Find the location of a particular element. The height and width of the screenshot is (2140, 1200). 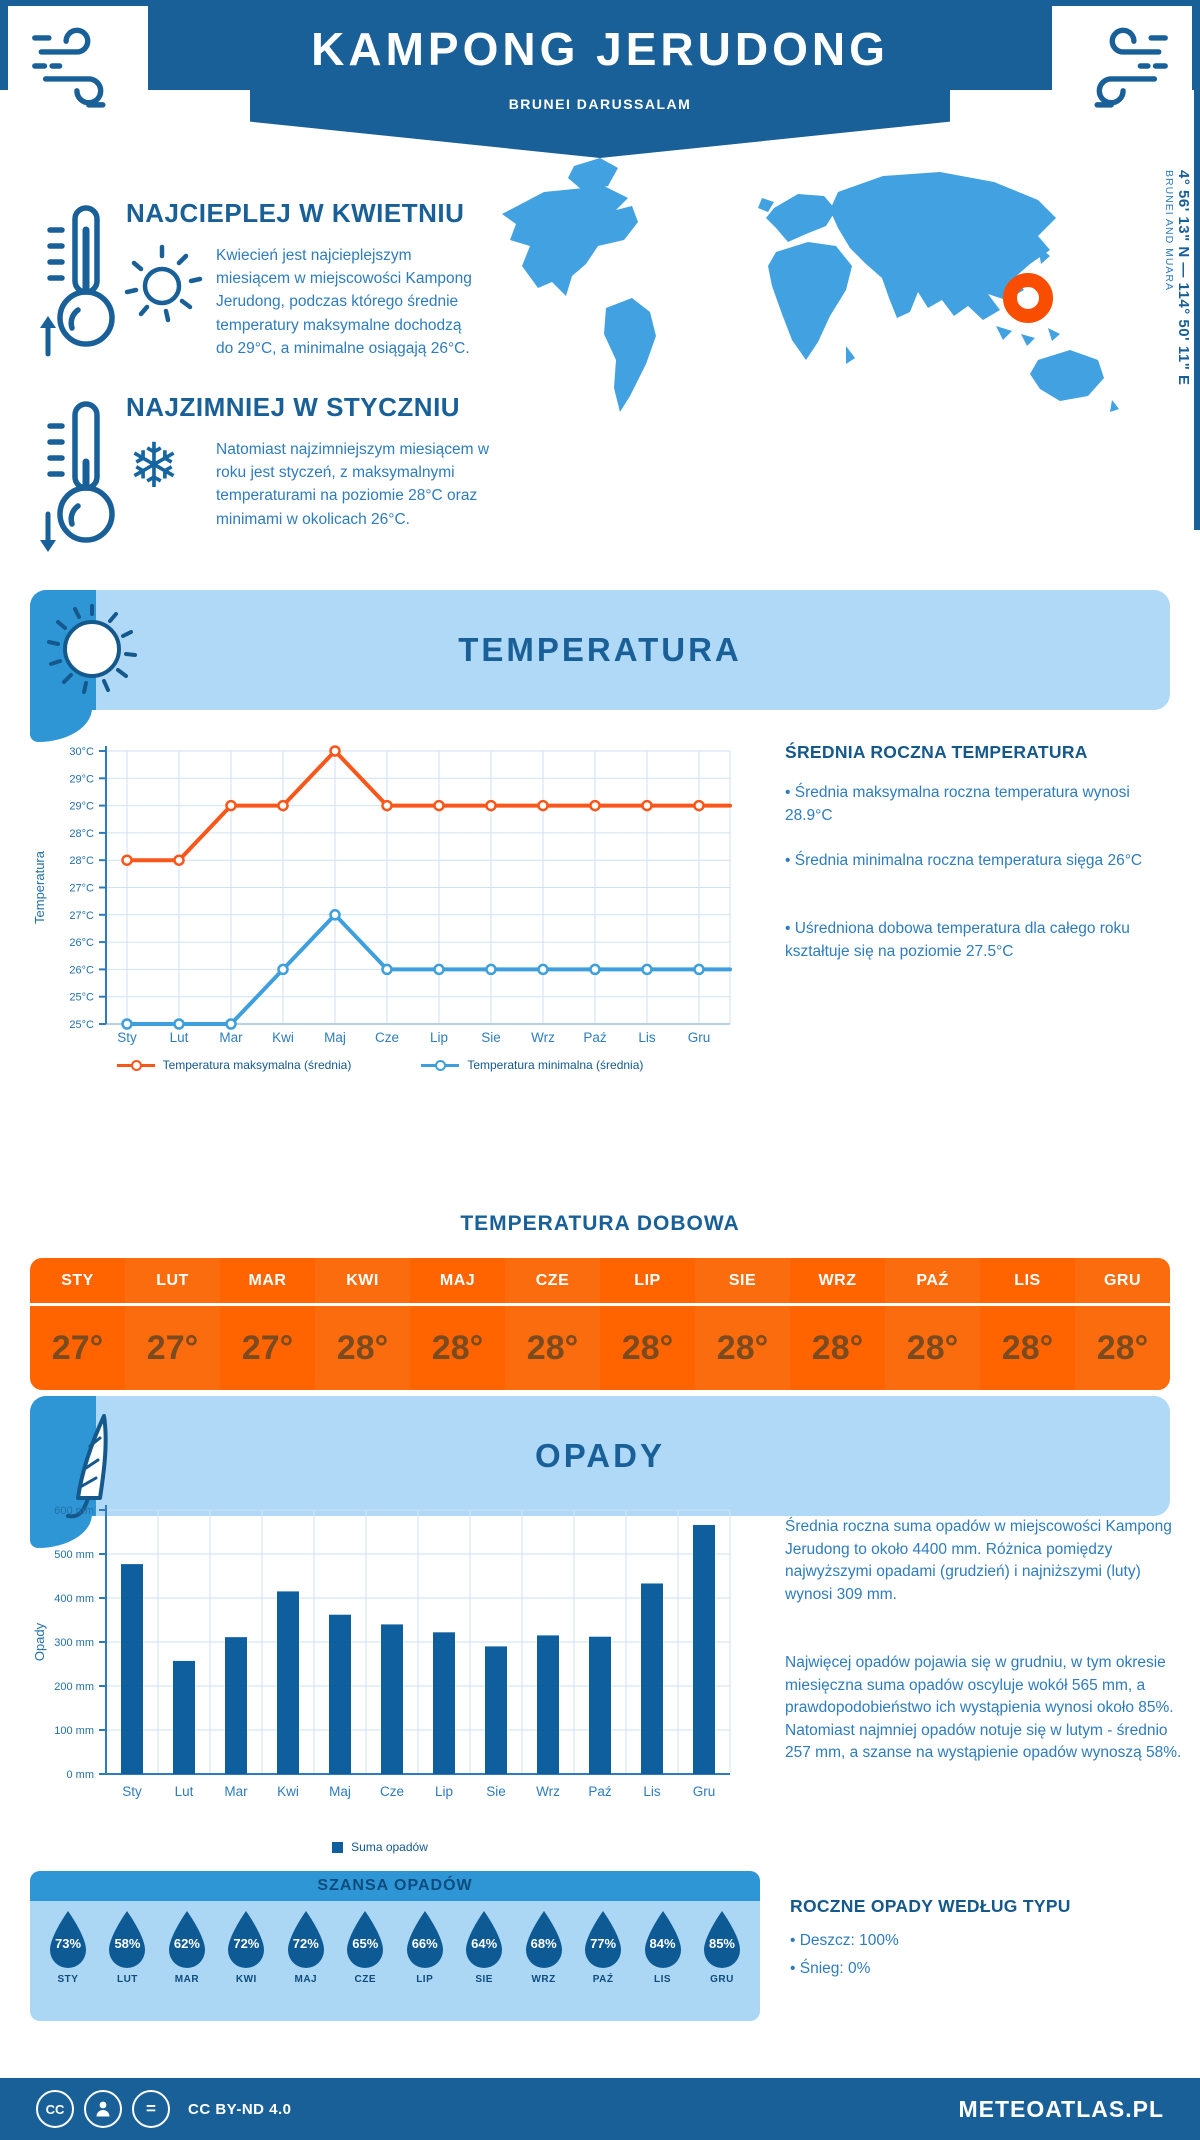

svg-text: 600 mm is located at coordinates (74, 1511).